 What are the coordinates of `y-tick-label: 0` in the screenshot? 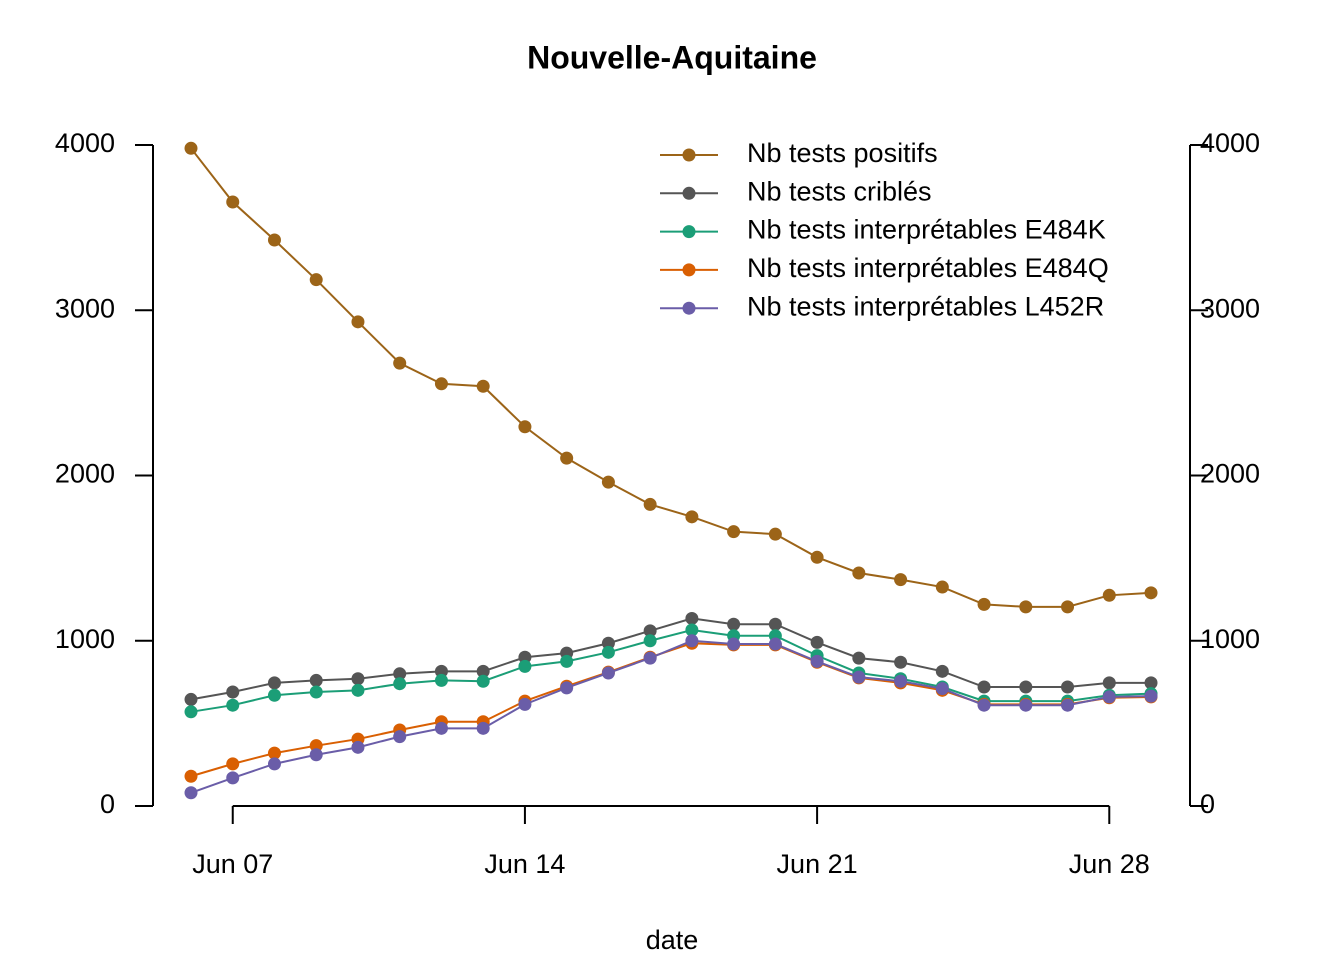 It's located at (107, 804).